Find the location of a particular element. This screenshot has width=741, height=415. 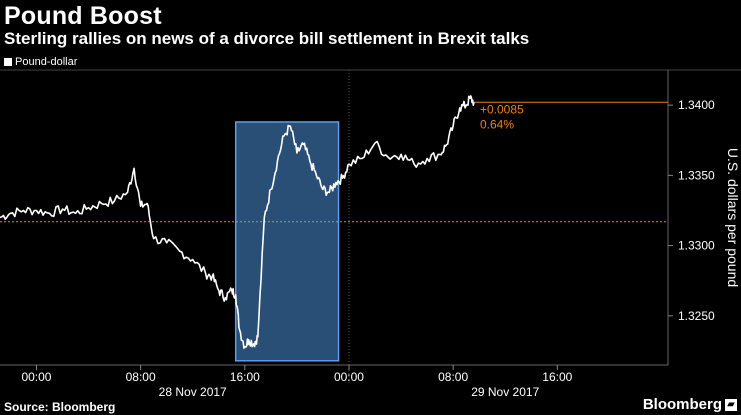

brand-mark-icon: ▰ is located at coordinates (731, 404).